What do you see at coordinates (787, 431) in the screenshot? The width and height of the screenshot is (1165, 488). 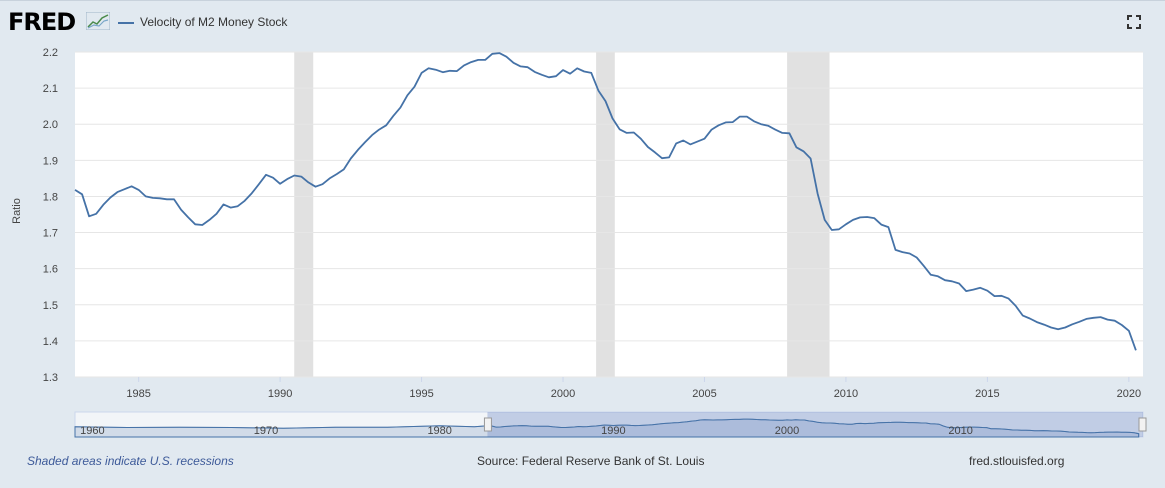 I see `navigator-label: 2000` at bounding box center [787, 431].